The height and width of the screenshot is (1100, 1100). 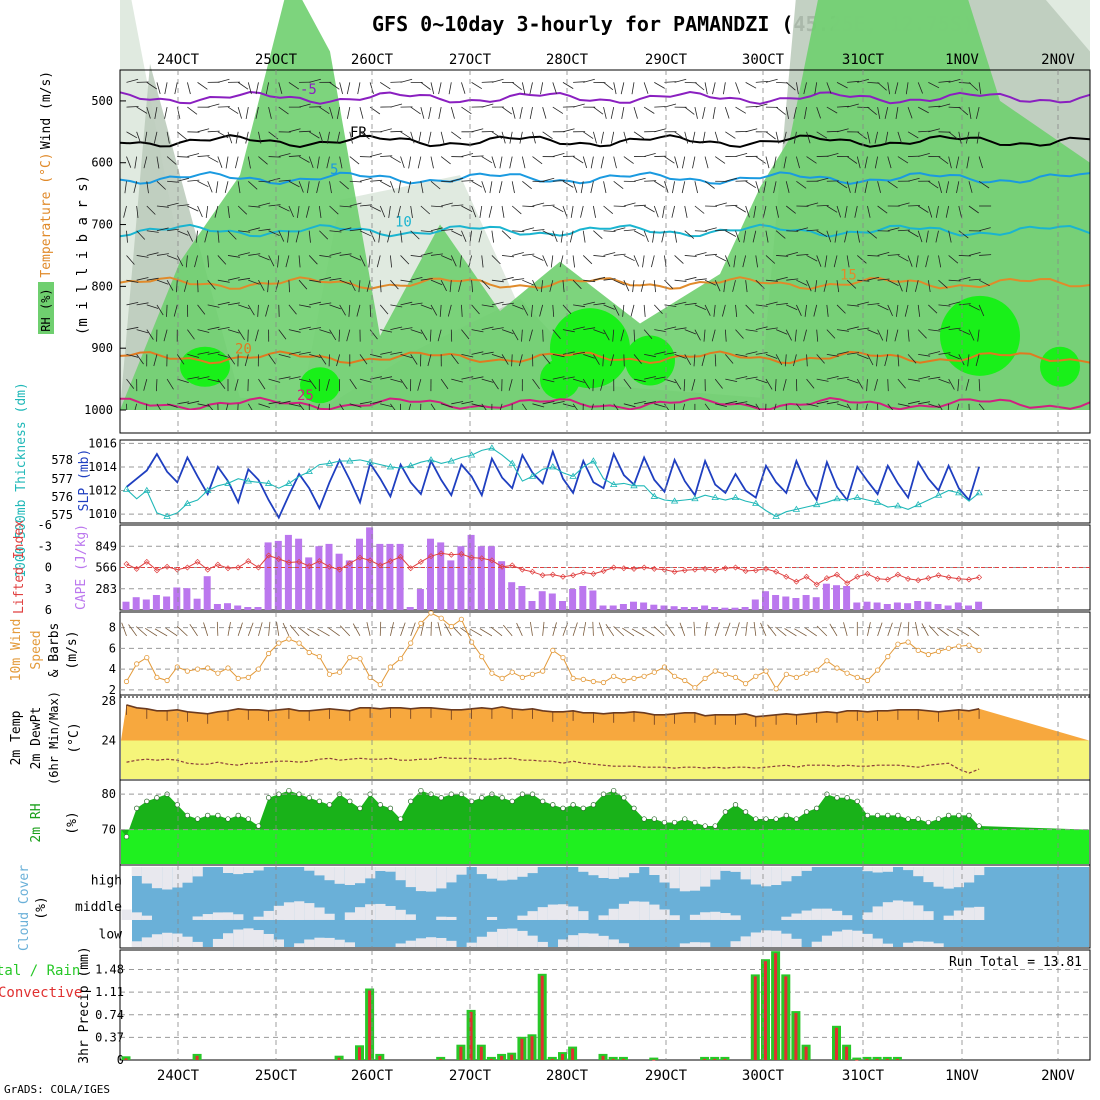 What do you see at coordinates (102, 467) in the screenshot?
I see `slp-tick: 1014` at bounding box center [102, 467].